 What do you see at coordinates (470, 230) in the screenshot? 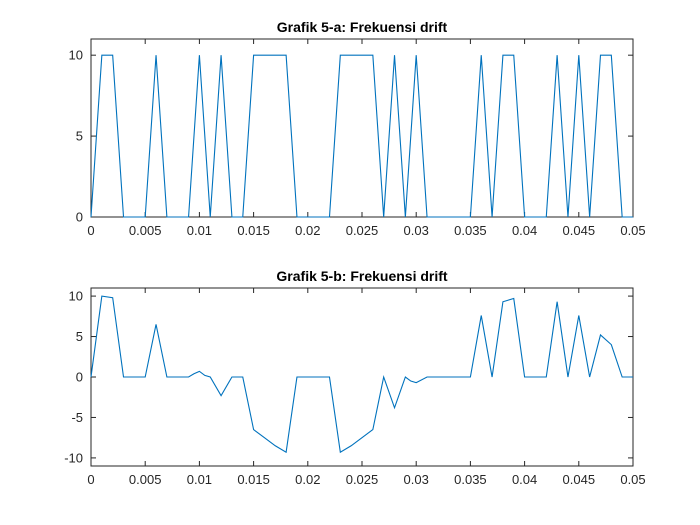
I see `subplot-5a-x-tick-label: 0.035` at bounding box center [470, 230].